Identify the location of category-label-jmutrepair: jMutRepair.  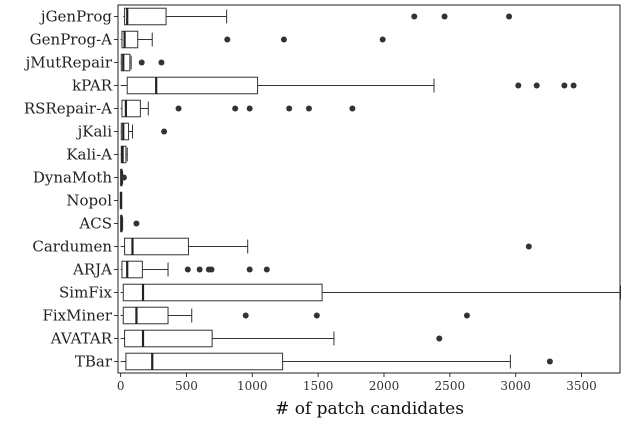
(68, 63).